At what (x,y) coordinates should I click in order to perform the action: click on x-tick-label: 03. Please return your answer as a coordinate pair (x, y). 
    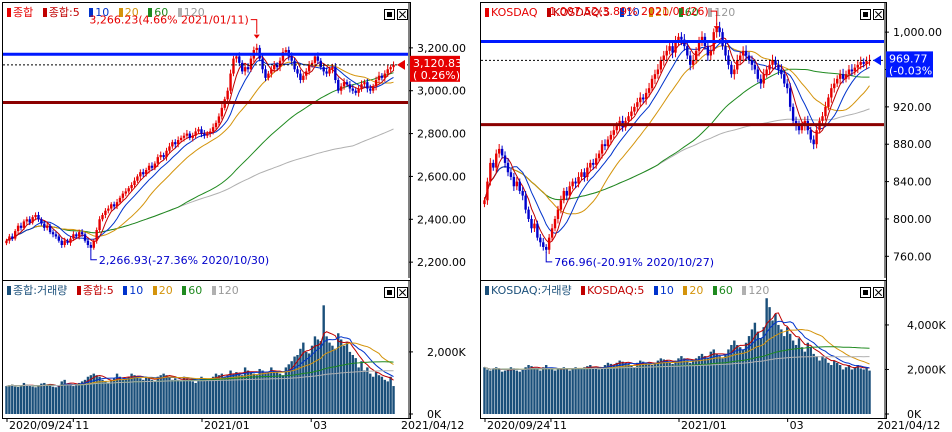
    Looking at the image, I should click on (320, 425).